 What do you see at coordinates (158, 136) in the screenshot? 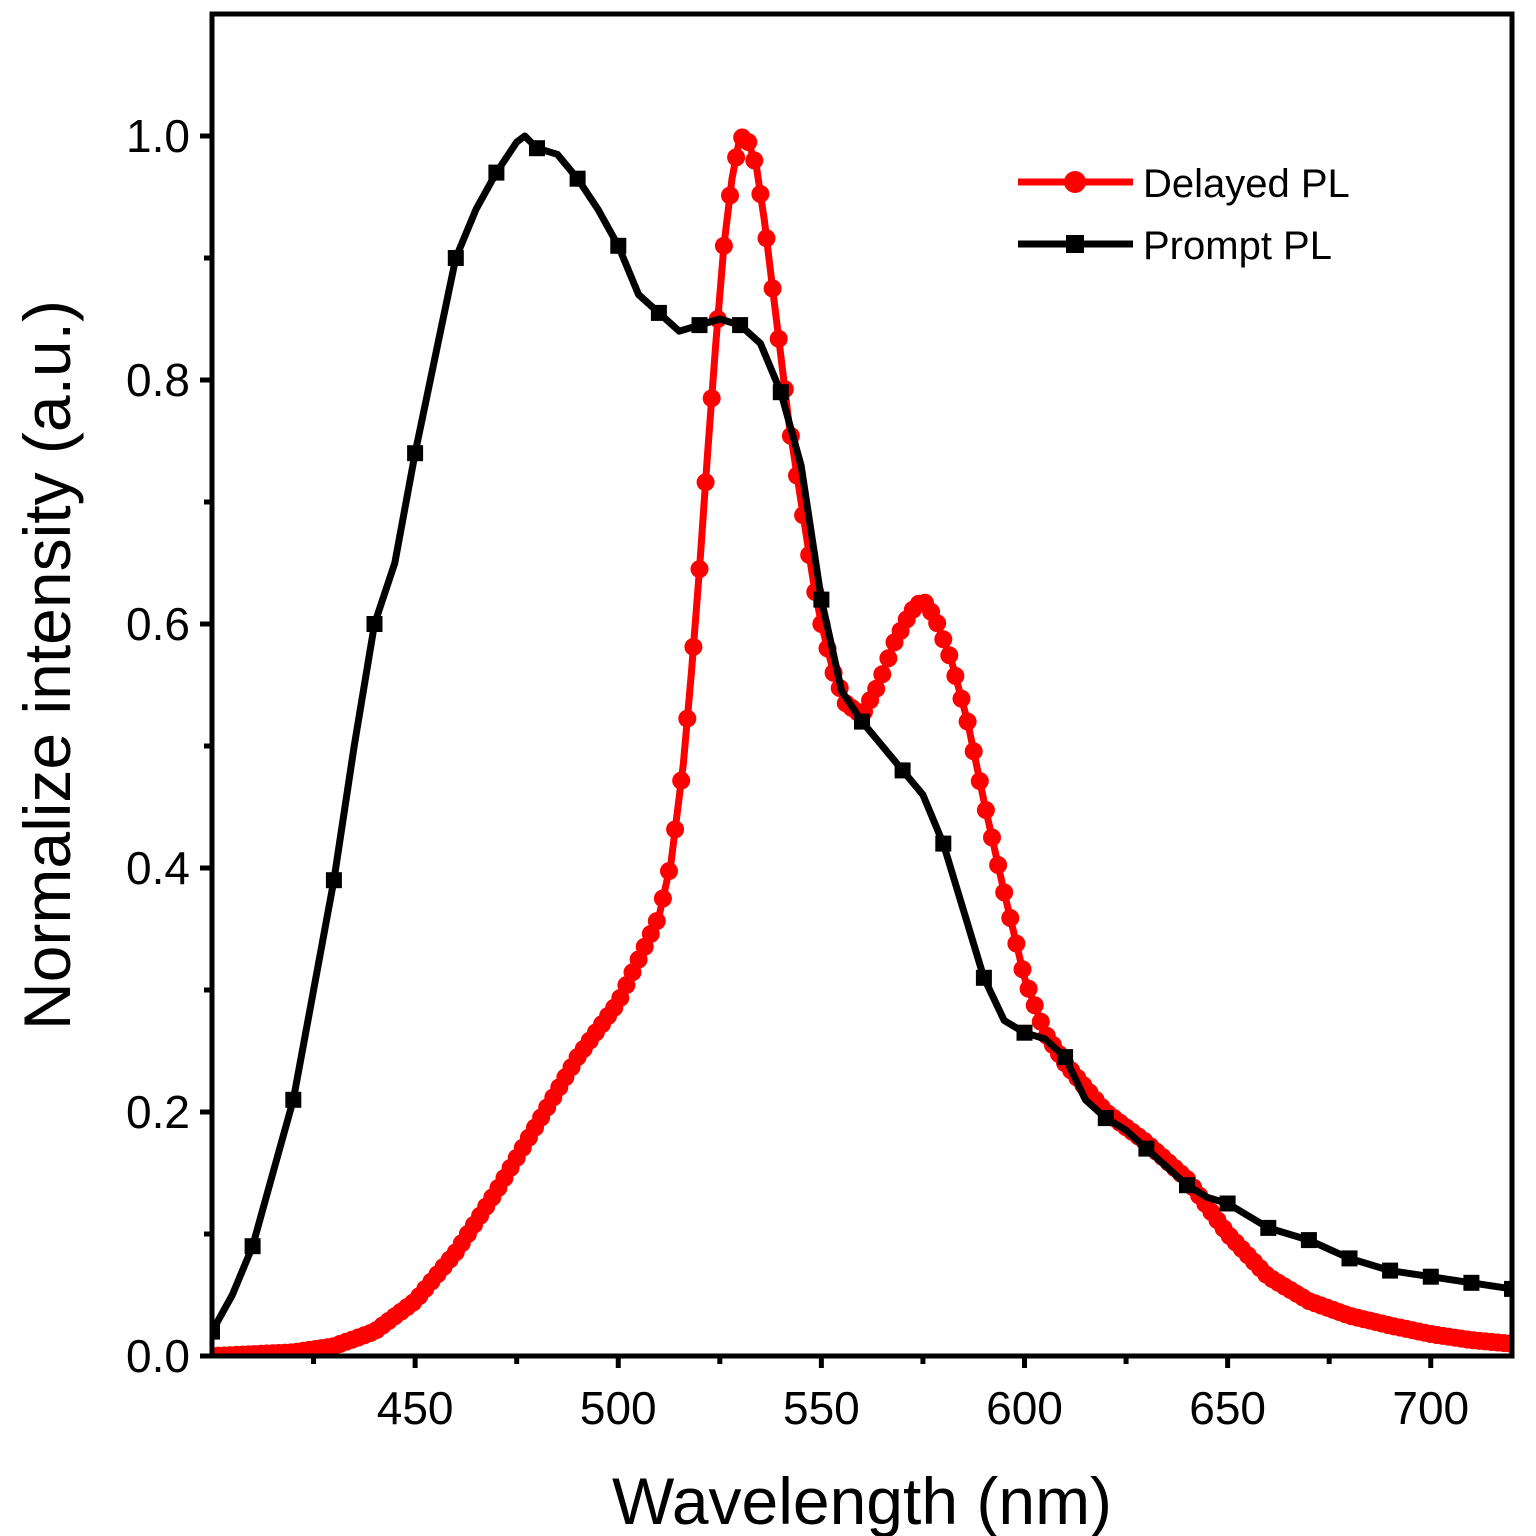
I see `y-tick-label: 1.0` at bounding box center [158, 136].